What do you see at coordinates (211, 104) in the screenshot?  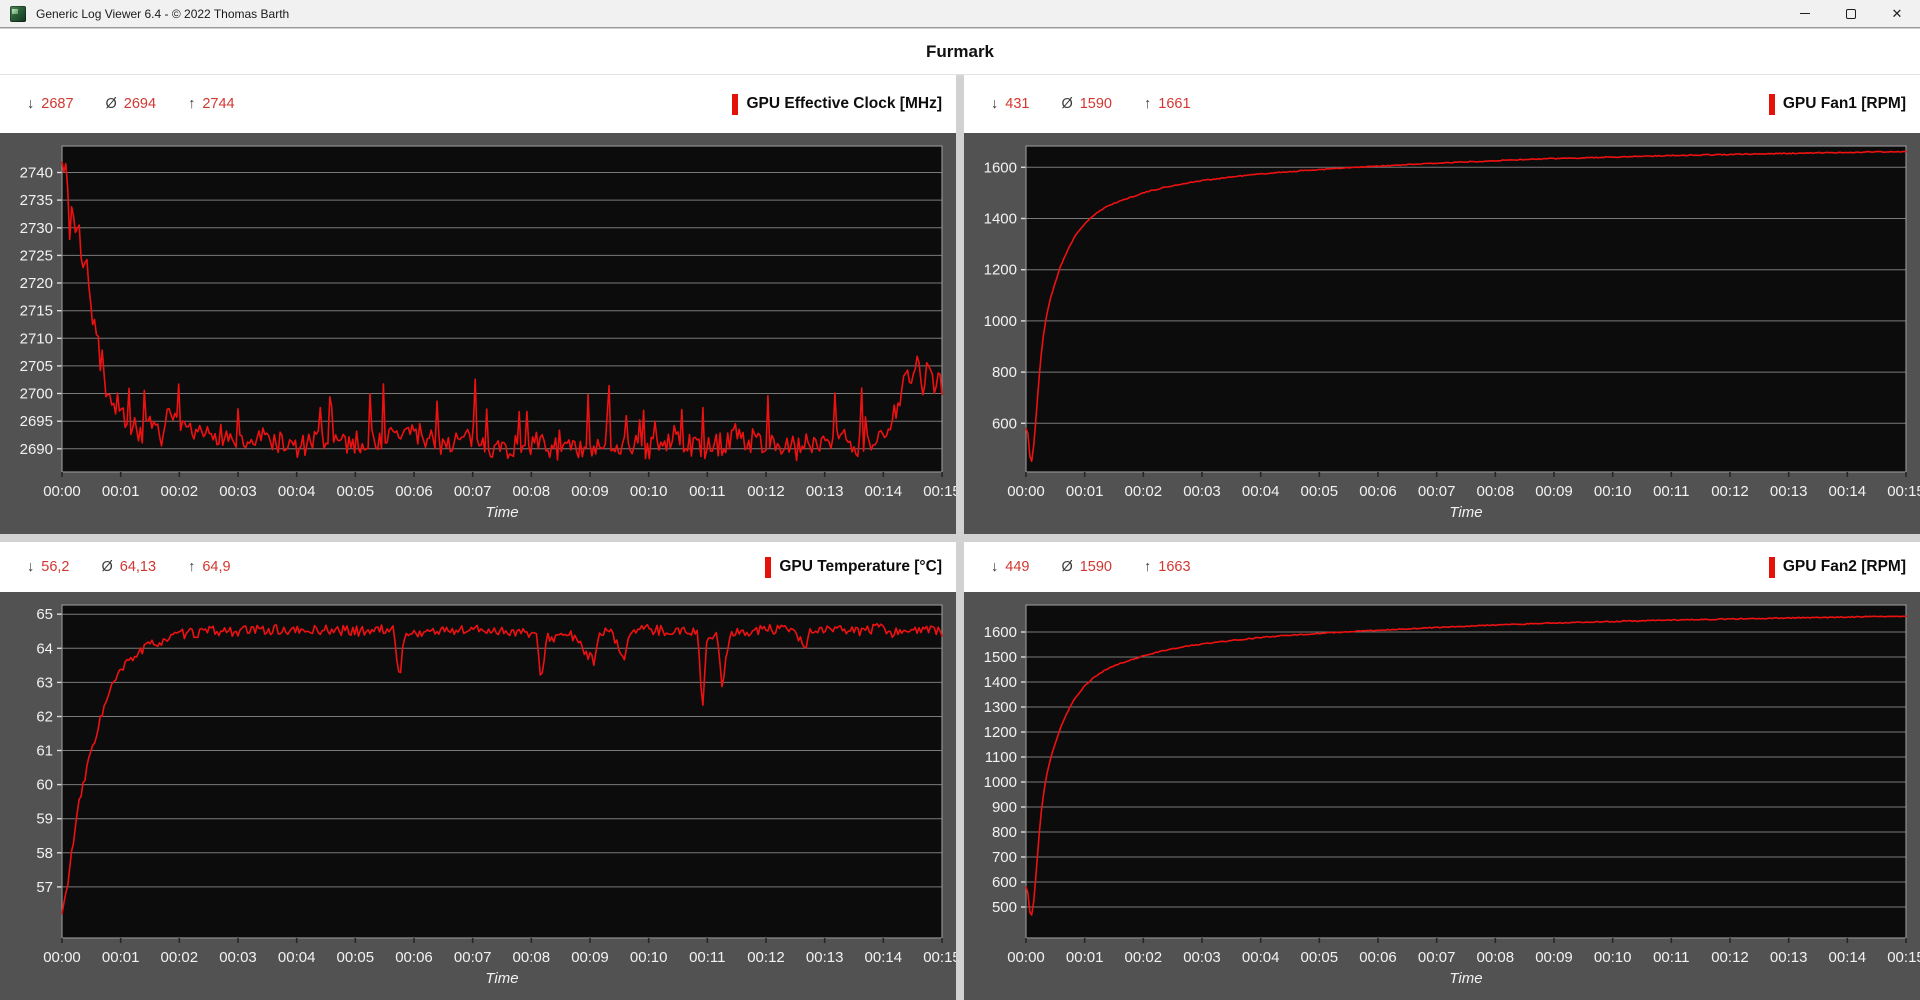 I see `stat-max: ↑ 2744` at bounding box center [211, 104].